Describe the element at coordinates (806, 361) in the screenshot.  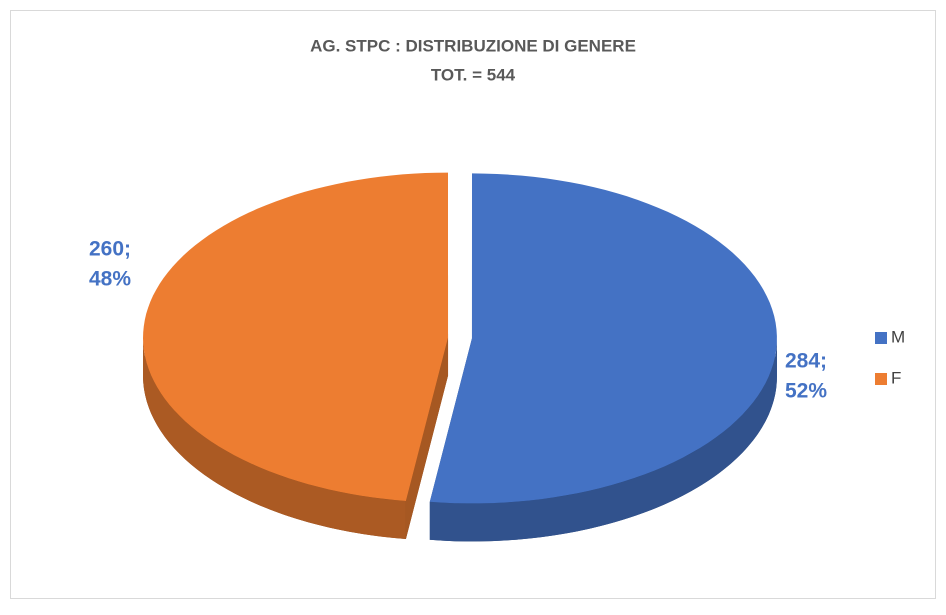
I see `data-label: 284;` at that location.